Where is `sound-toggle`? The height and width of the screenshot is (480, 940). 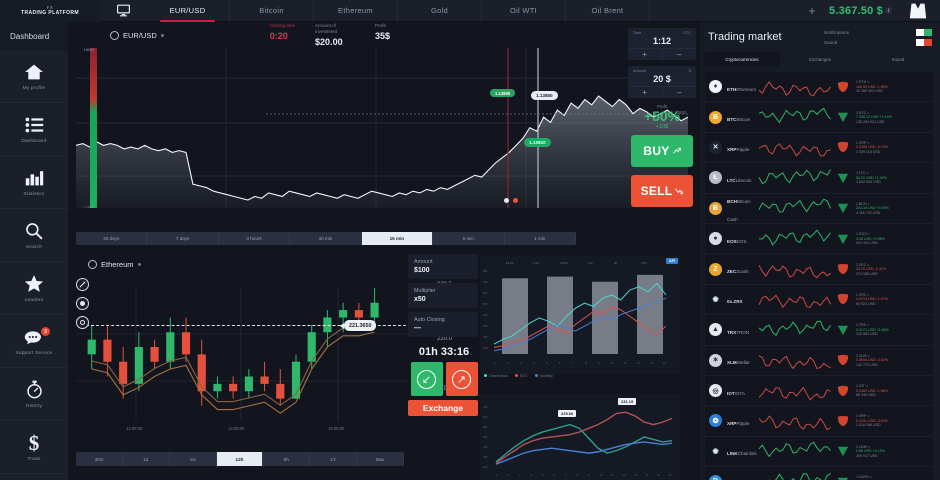
sound-toggle is located at coordinates (924, 42).